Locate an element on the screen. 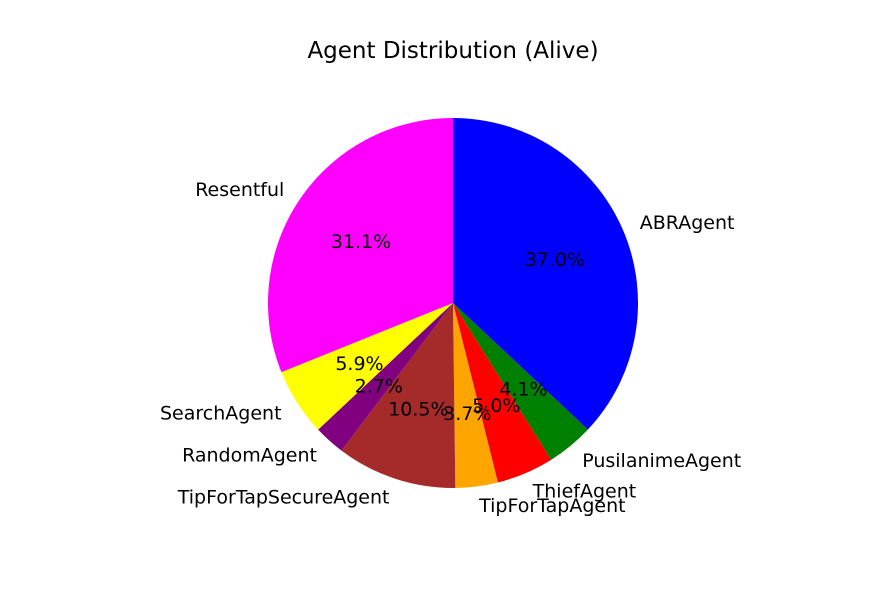 The image size is (886, 600). pie-slice-tipfortapagent is located at coordinates (475, 395).